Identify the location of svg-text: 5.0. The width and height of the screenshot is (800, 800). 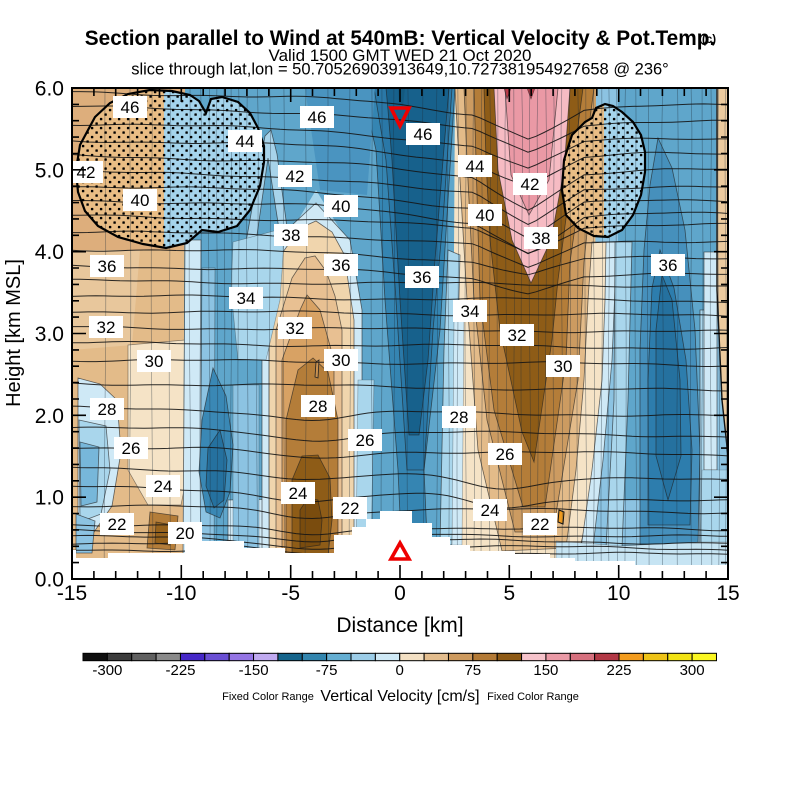
(49, 170).